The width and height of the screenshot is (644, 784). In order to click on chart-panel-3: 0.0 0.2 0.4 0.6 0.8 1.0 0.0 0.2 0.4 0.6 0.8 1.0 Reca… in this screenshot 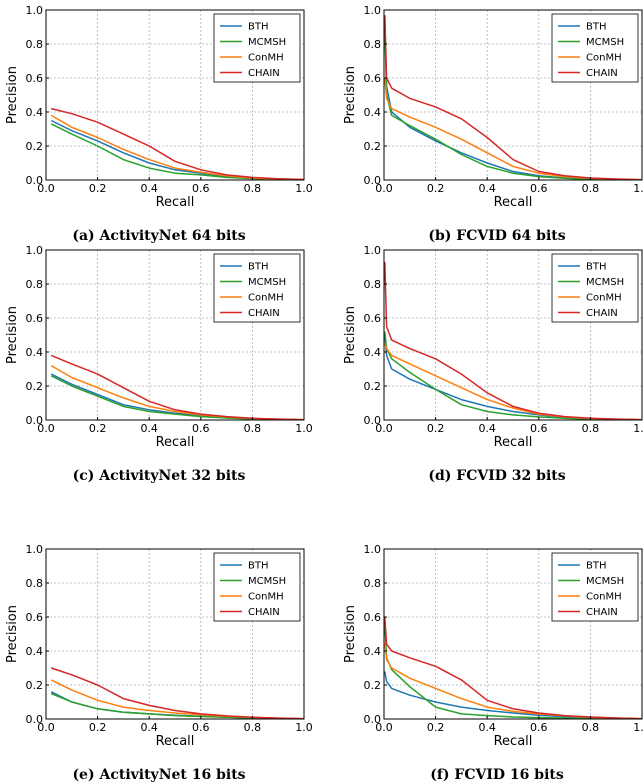, I will do `click(493, 364)`.